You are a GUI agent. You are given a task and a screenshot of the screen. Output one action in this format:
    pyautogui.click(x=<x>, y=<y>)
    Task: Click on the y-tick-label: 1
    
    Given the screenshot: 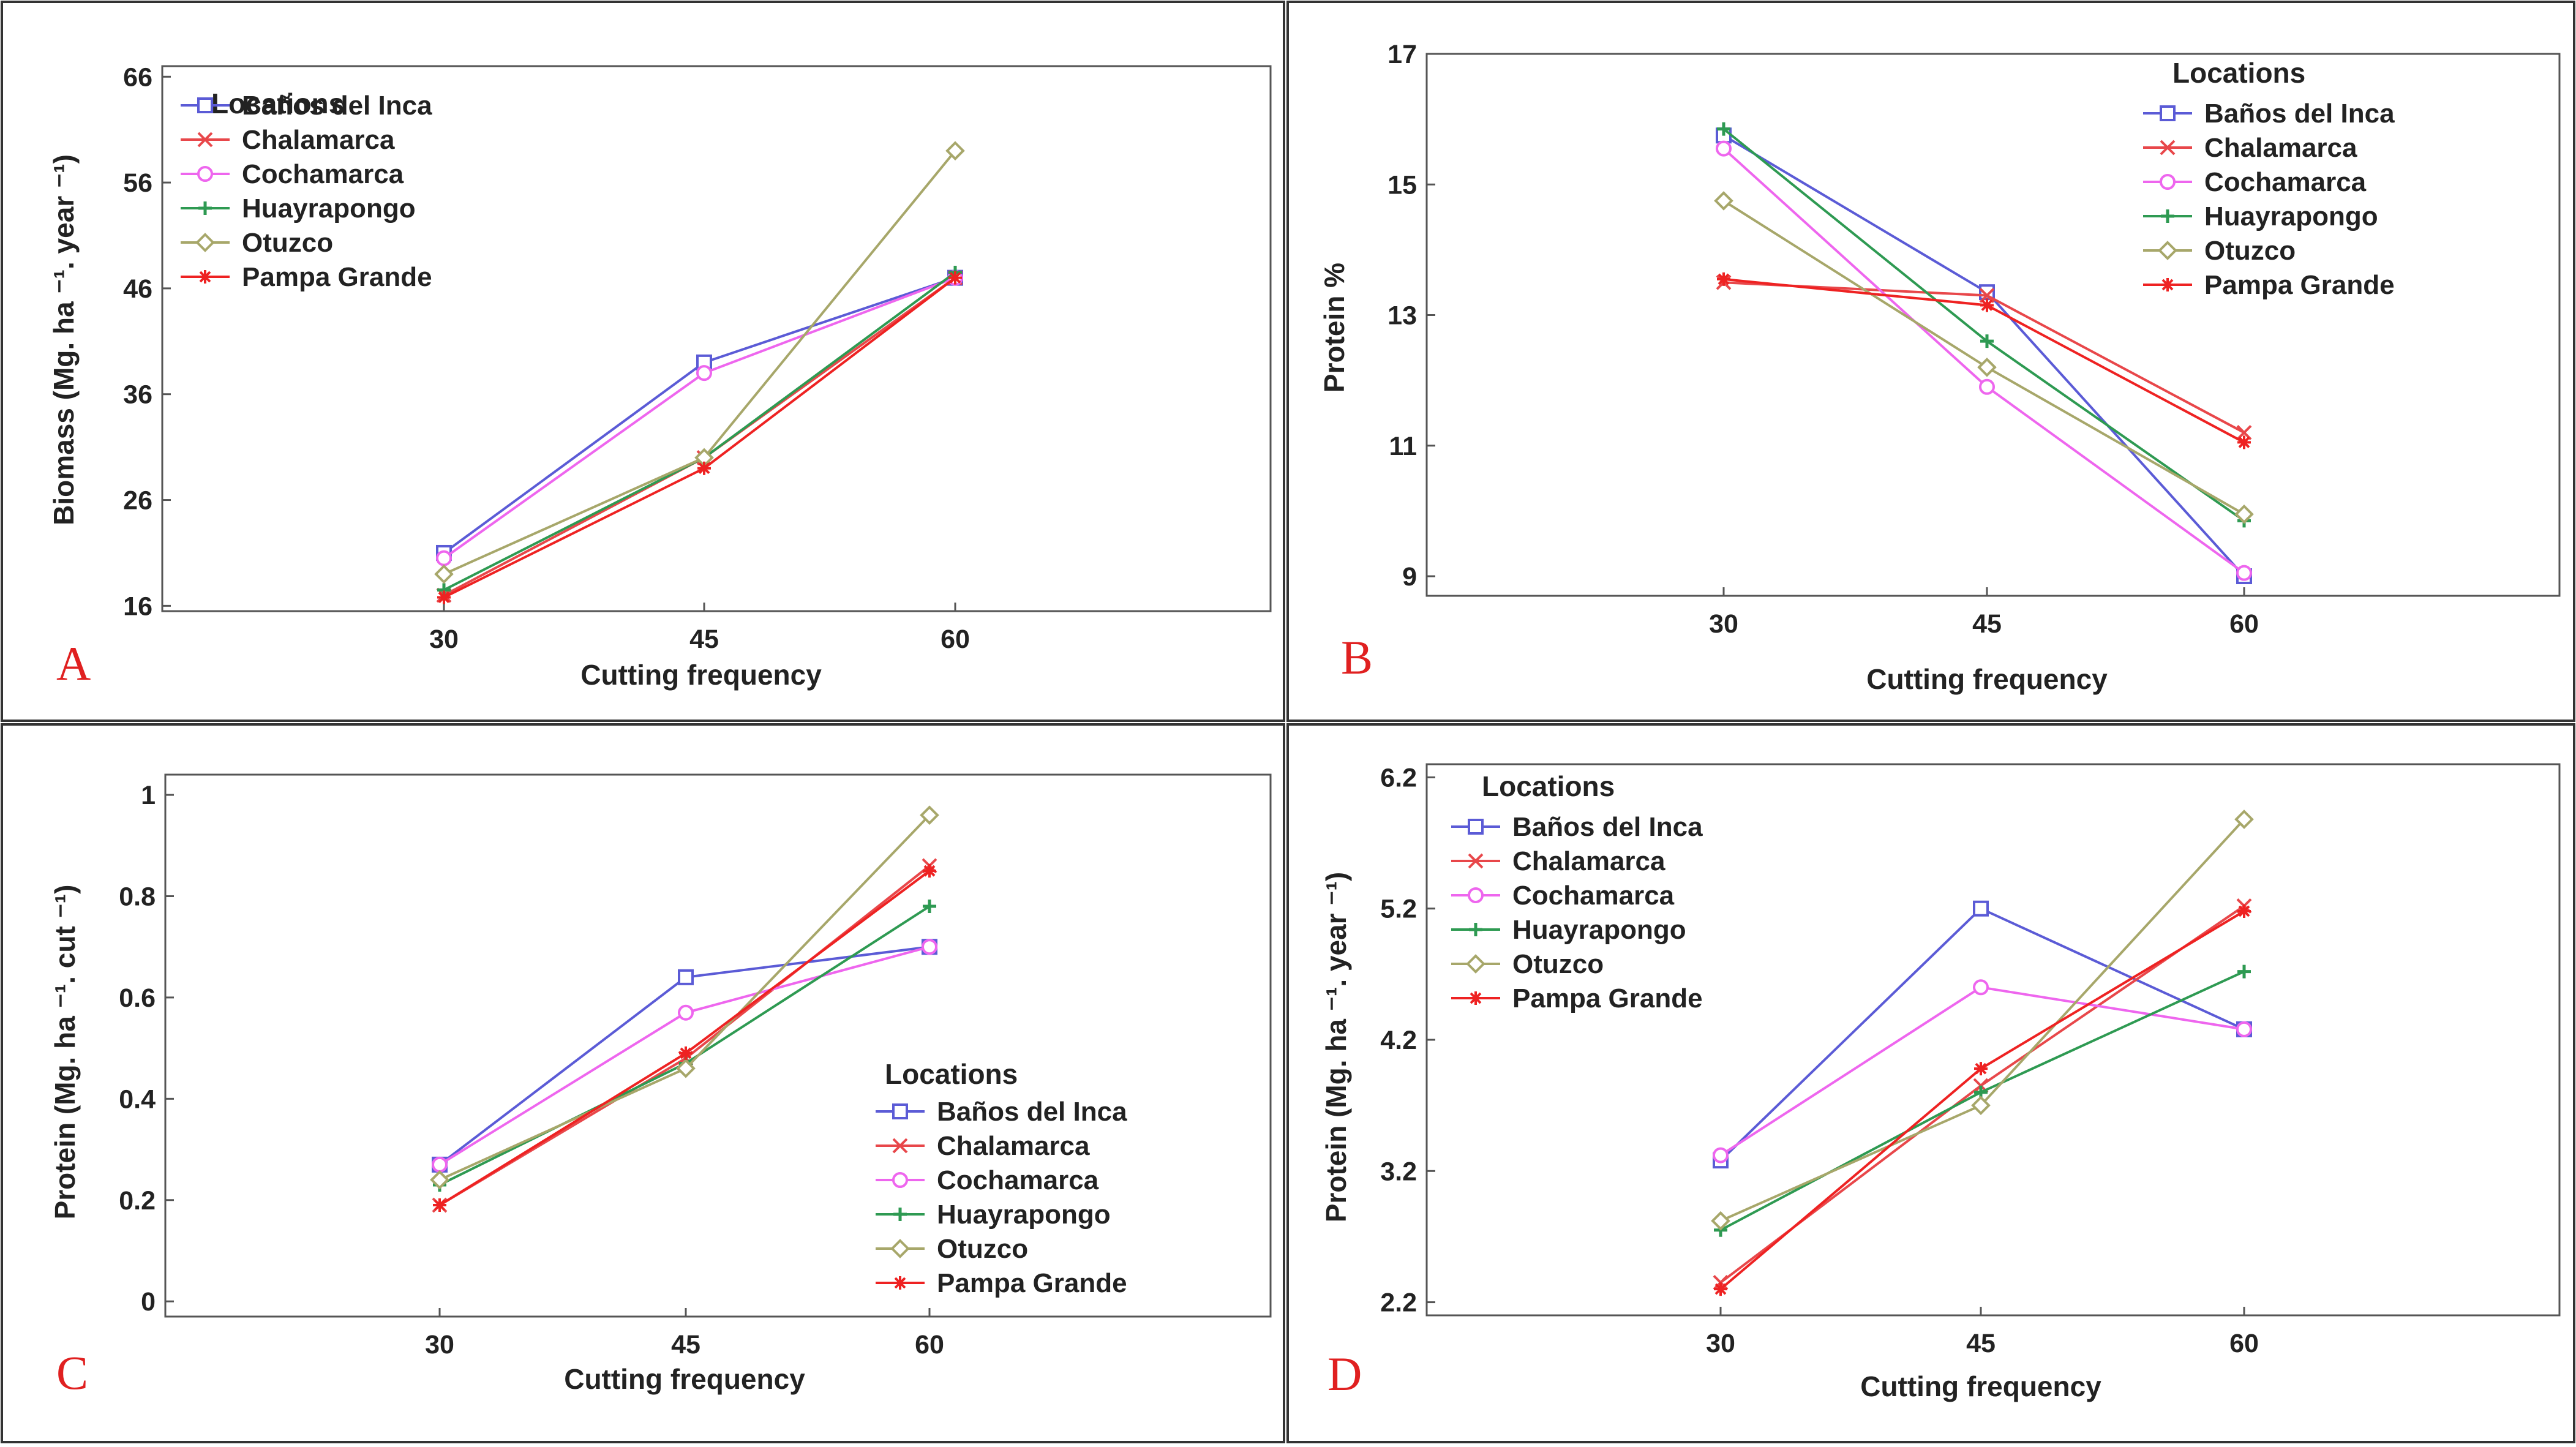 What is the action you would take?
    pyautogui.click(x=148, y=795)
    